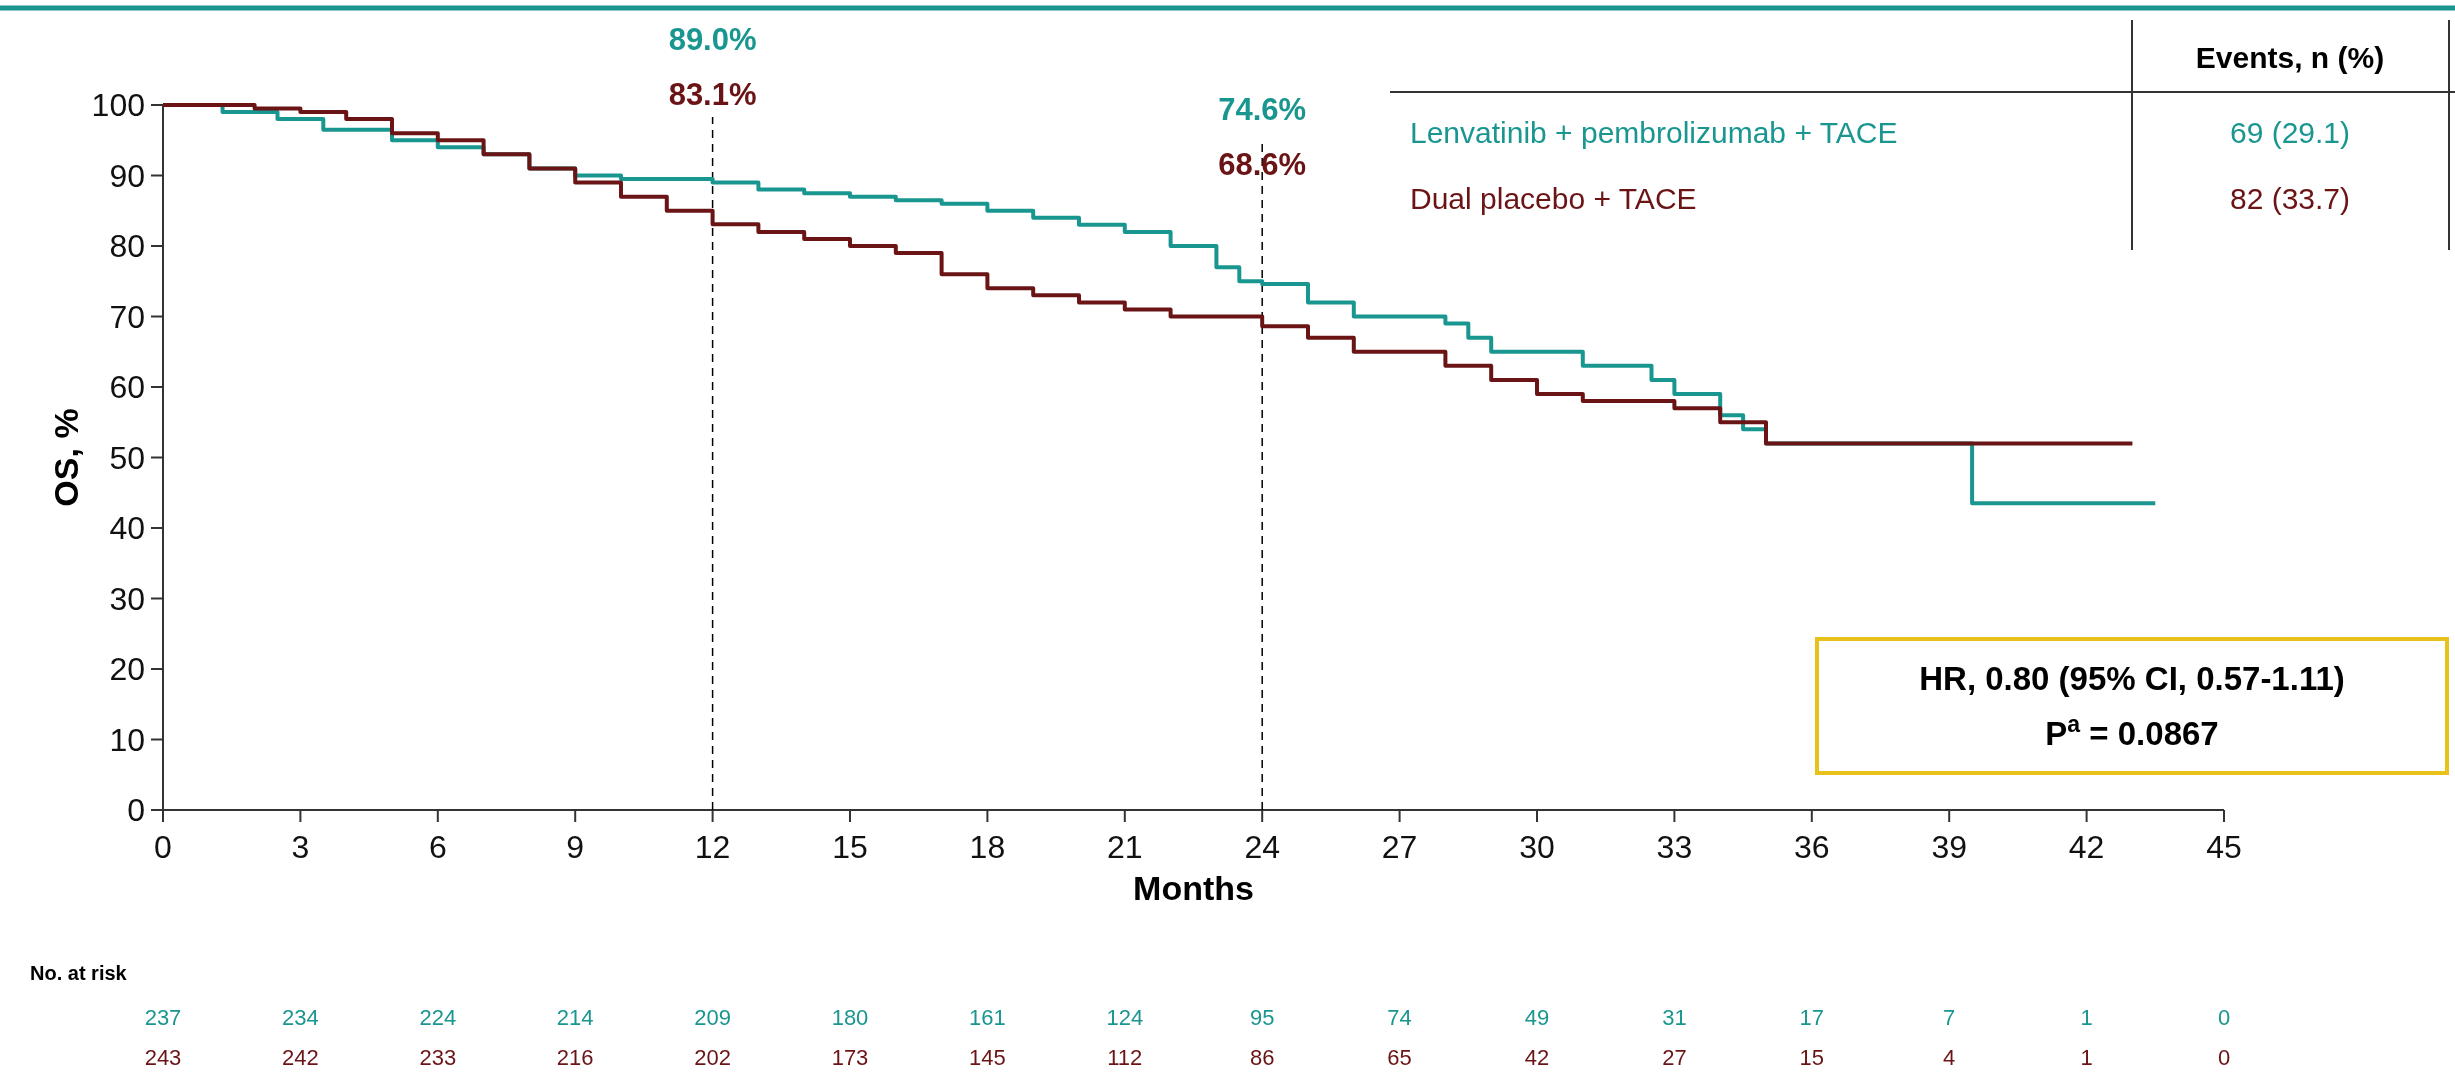 The width and height of the screenshot is (2455, 1088). What do you see at coordinates (2132, 731) in the screenshot?
I see `annotation: P$^{a}$ = 0.0867` at bounding box center [2132, 731].